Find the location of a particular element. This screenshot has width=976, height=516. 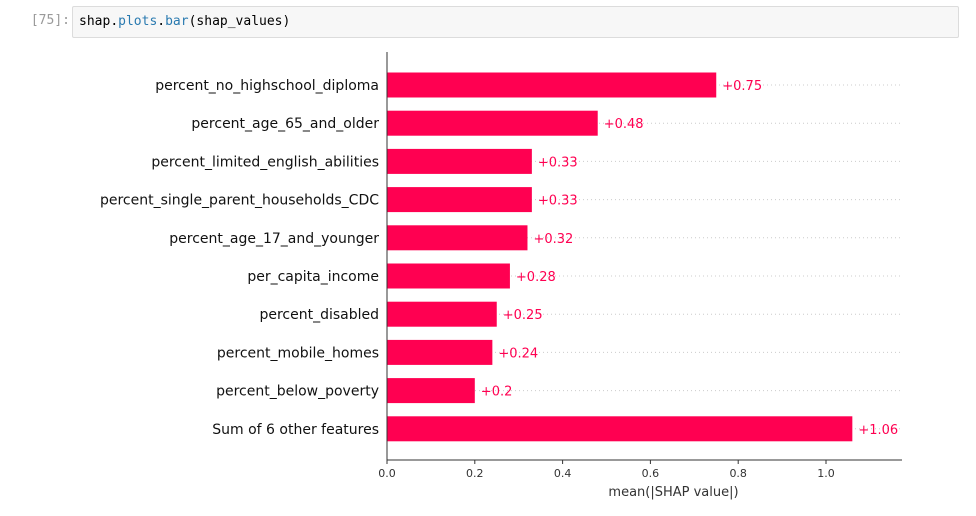

category-label: percent_mobile_homes is located at coordinates (298, 353).